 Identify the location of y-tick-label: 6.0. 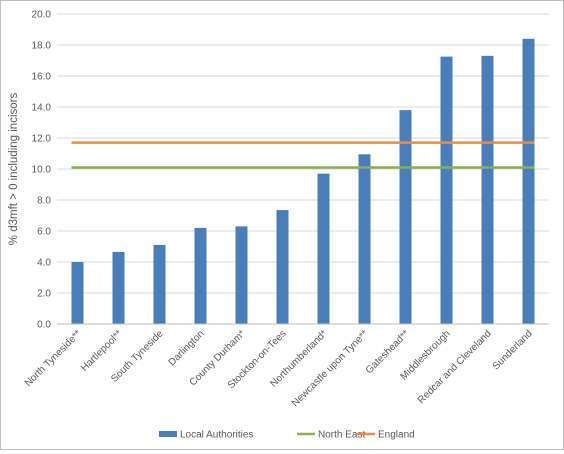
(44, 232).